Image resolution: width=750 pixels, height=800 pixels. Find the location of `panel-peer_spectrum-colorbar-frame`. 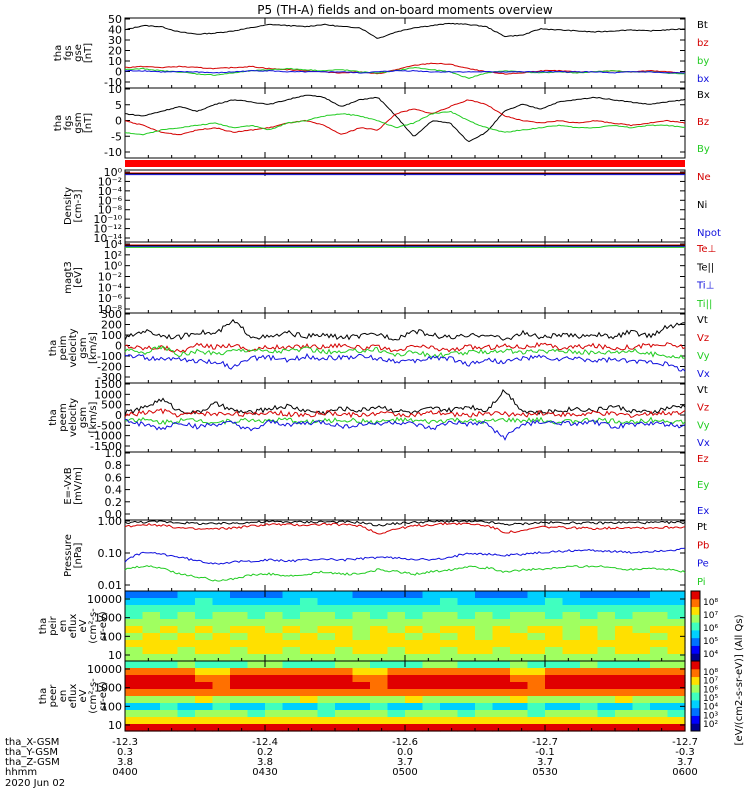

panel-peer_spectrum-colorbar-frame is located at coordinates (695, 696).